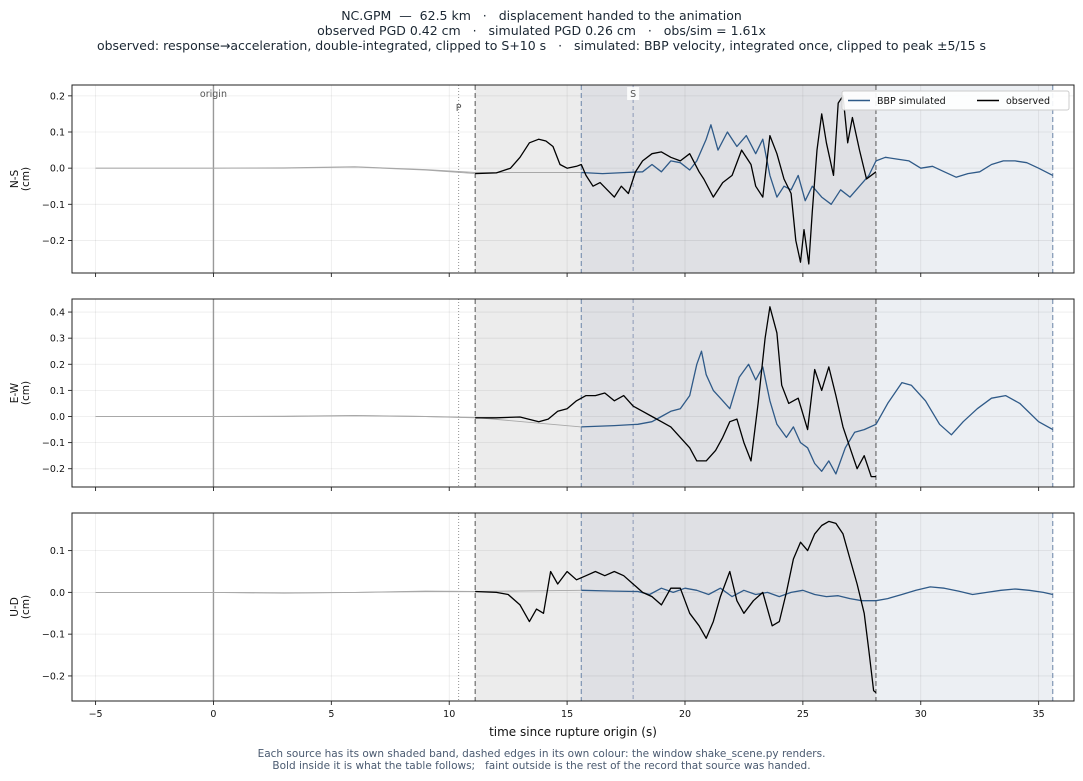 This screenshot has height=781, width=1083. What do you see at coordinates (449, 714) in the screenshot?
I see `x-tick-label: 10` at bounding box center [449, 714].